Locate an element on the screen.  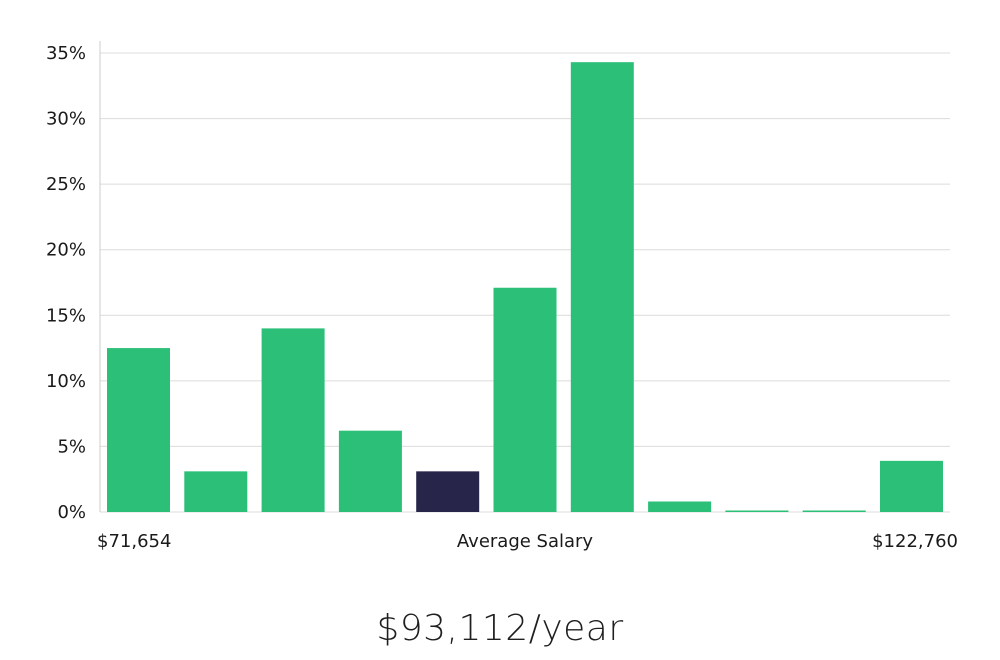
y-tick-label: 30% is located at coordinates (66, 119).